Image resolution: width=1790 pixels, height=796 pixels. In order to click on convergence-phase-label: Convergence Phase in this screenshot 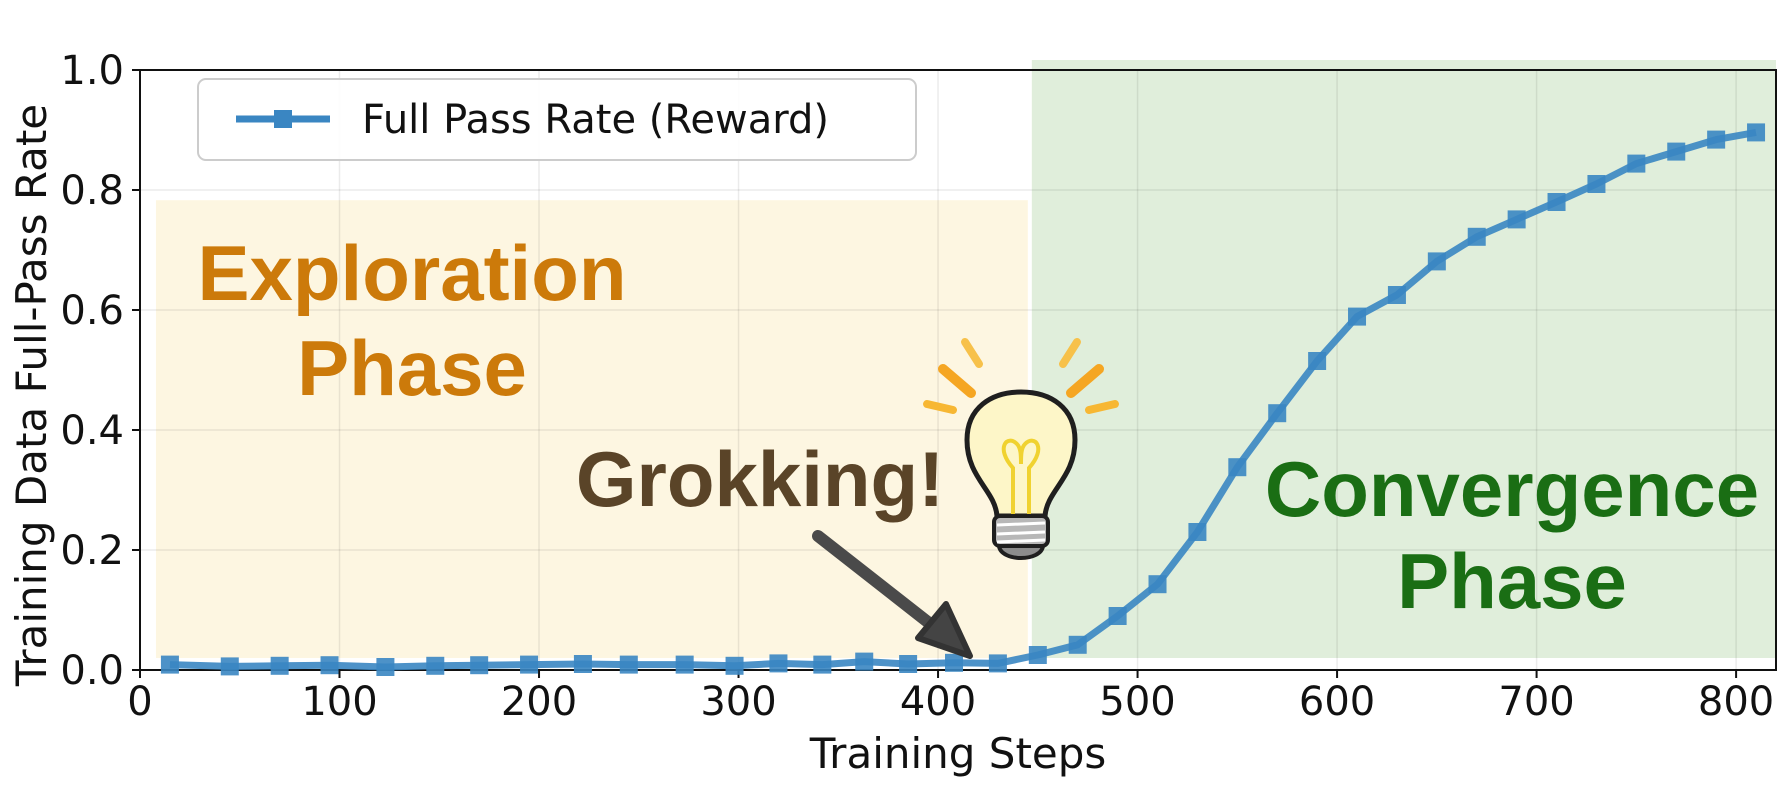, I will do `click(1512, 535)`.